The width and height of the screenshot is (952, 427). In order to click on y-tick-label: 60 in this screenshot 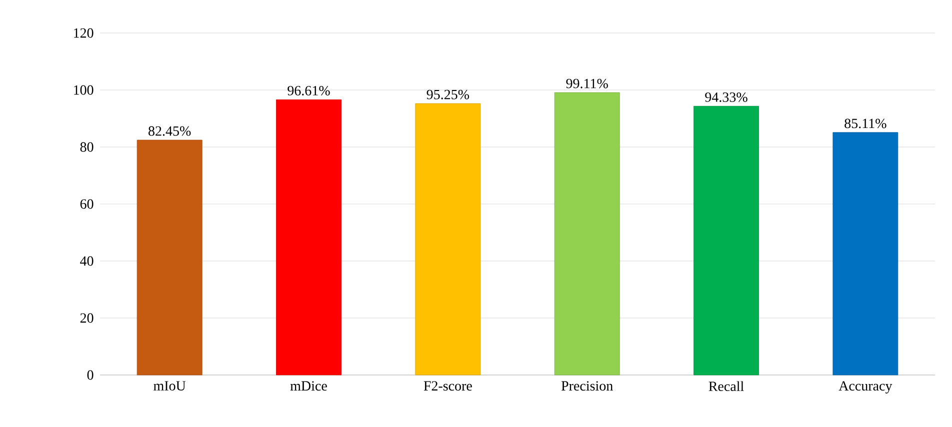, I will do `click(87, 204)`.